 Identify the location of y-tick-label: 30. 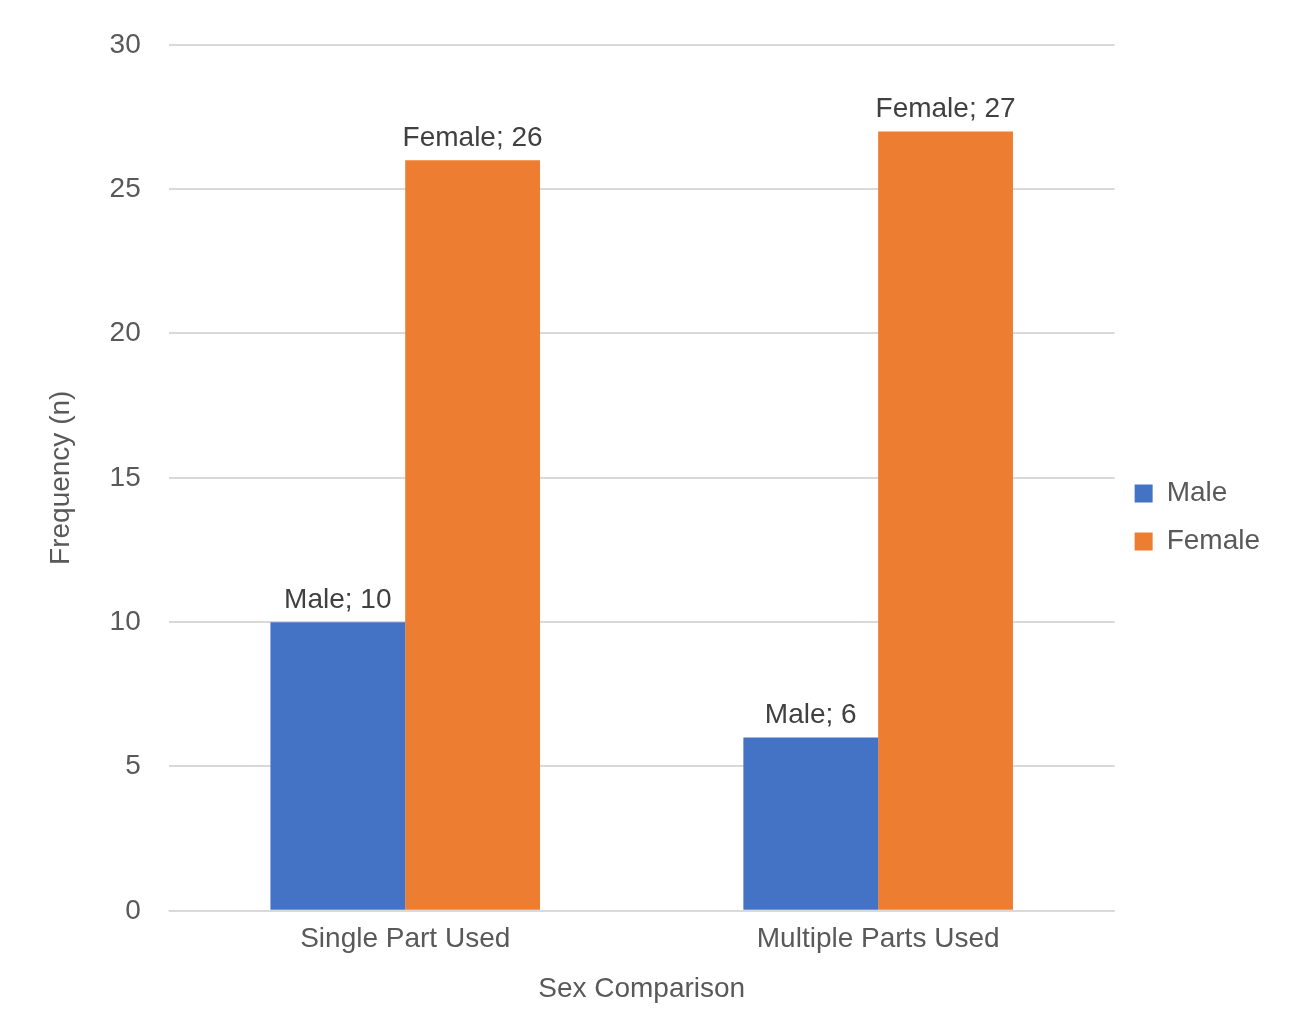
(125, 43).